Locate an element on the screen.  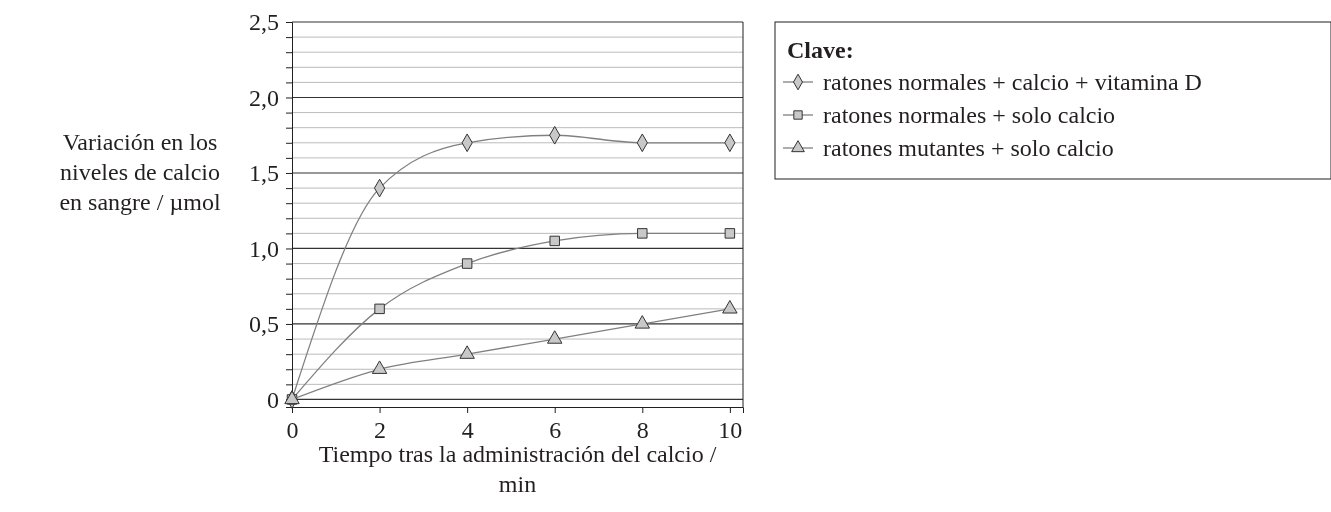
x-axis-title: Tiempo tras la administración del calcio / min is located at coordinates (517, 469).